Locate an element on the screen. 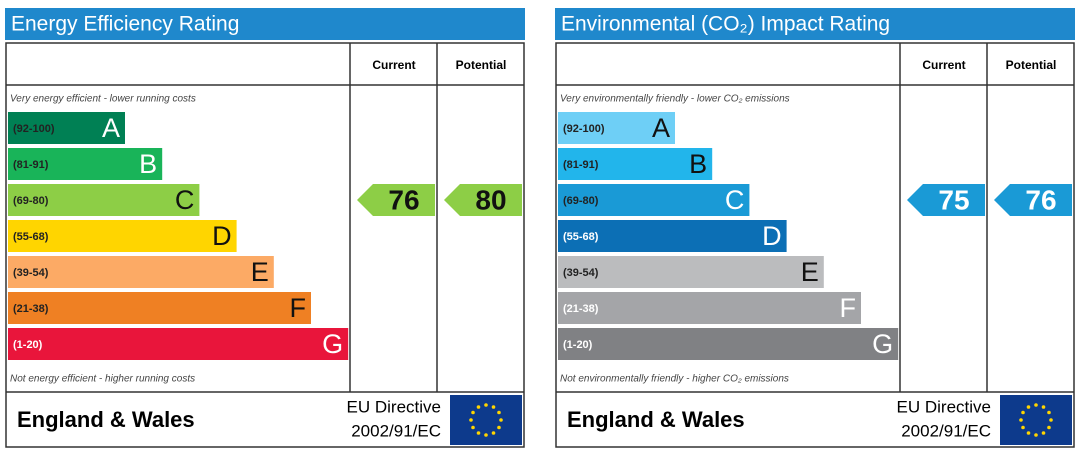 Image resolution: width=1080 pixels, height=455 pixels. panel-title: Environmental (CO₂) Impact Rating is located at coordinates (725, 24).